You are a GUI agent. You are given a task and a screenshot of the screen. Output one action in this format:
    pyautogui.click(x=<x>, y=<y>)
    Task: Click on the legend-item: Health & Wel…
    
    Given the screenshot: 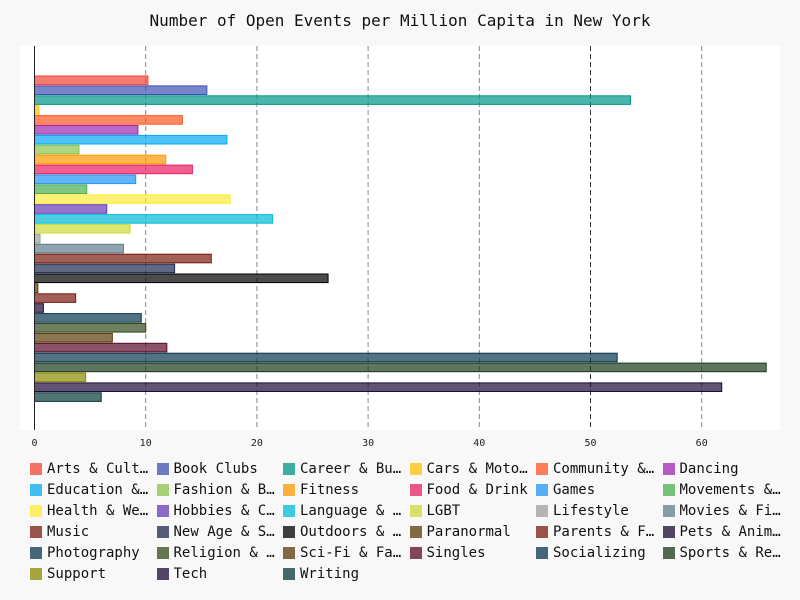 What is the action you would take?
    pyautogui.click(x=93, y=510)
    